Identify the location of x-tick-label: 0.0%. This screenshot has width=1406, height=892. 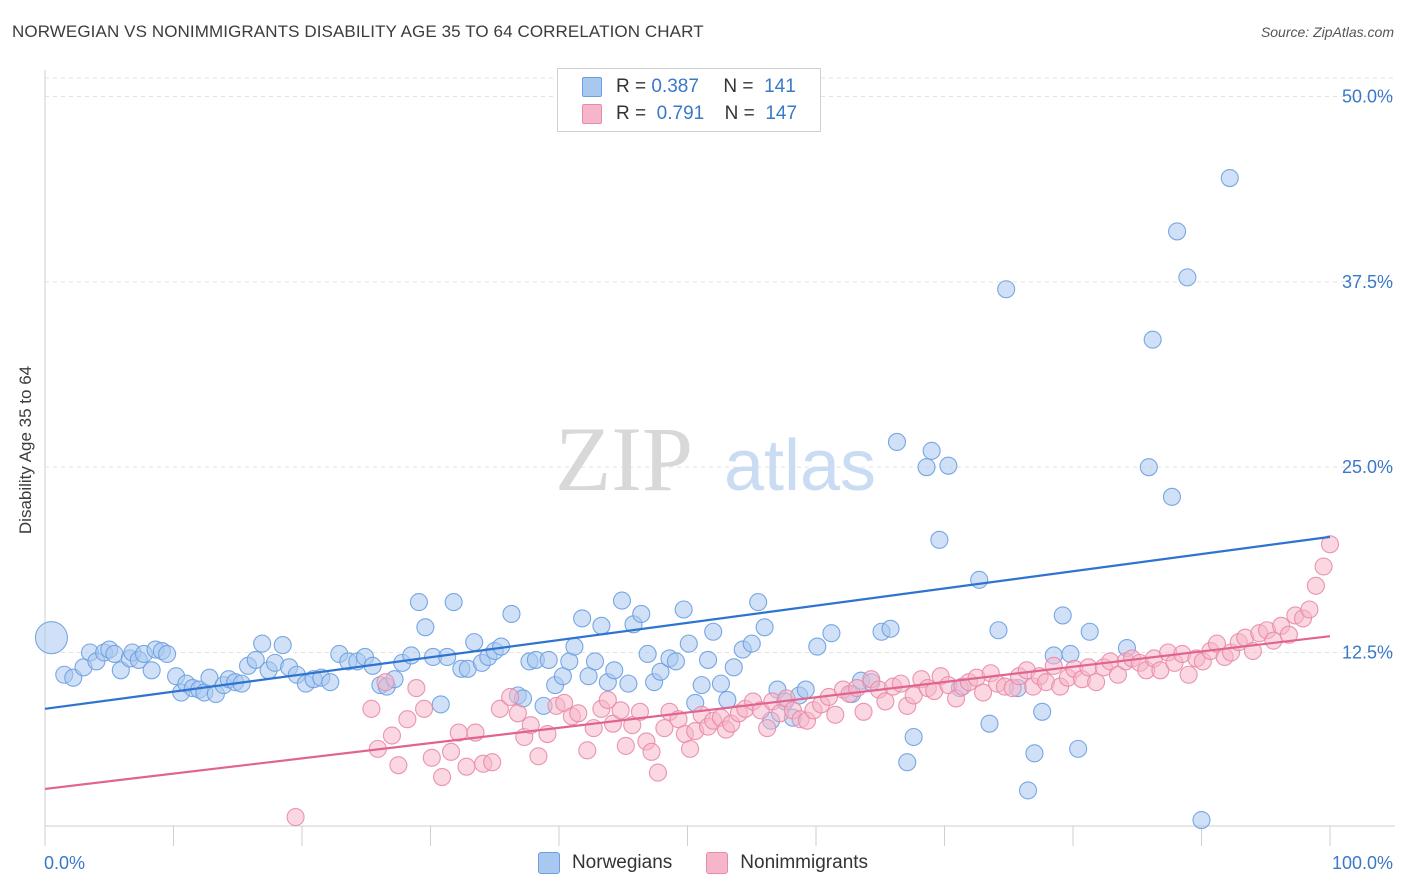
(64, 863).